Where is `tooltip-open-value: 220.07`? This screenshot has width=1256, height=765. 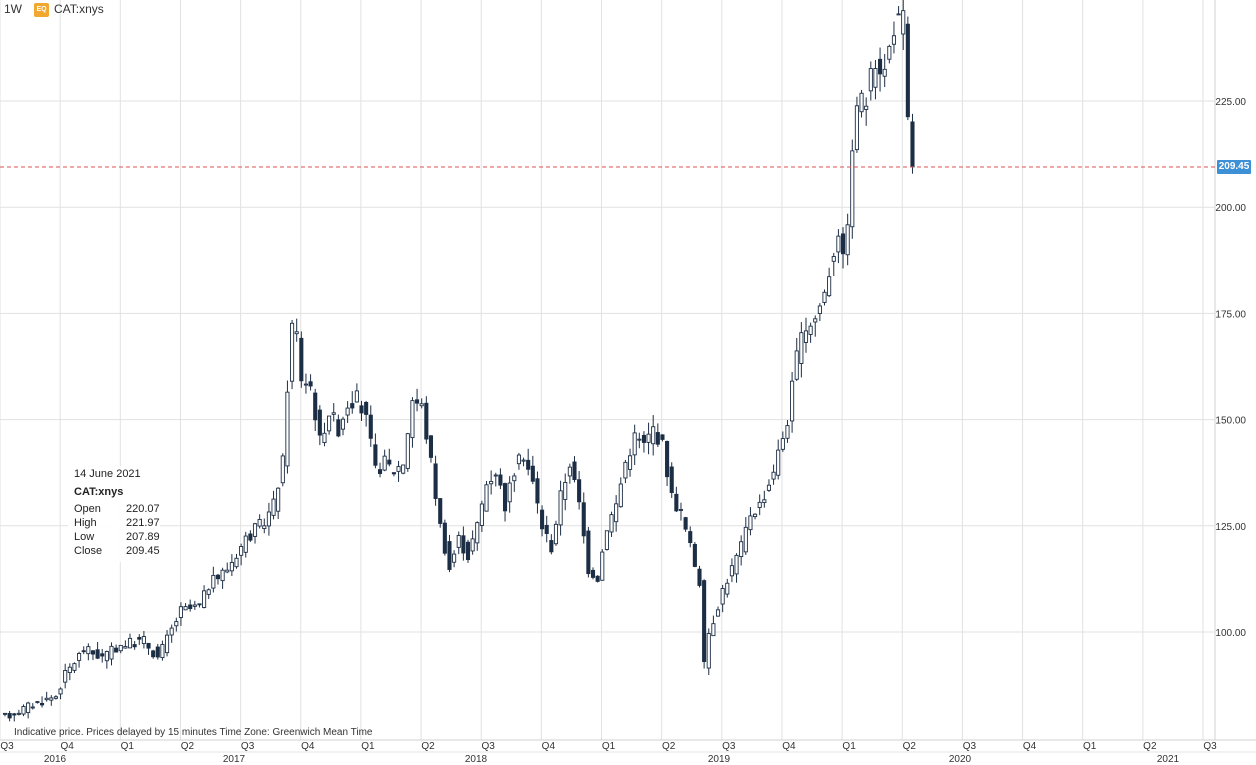
tooltip-open-value: 220.07 is located at coordinates (143, 509).